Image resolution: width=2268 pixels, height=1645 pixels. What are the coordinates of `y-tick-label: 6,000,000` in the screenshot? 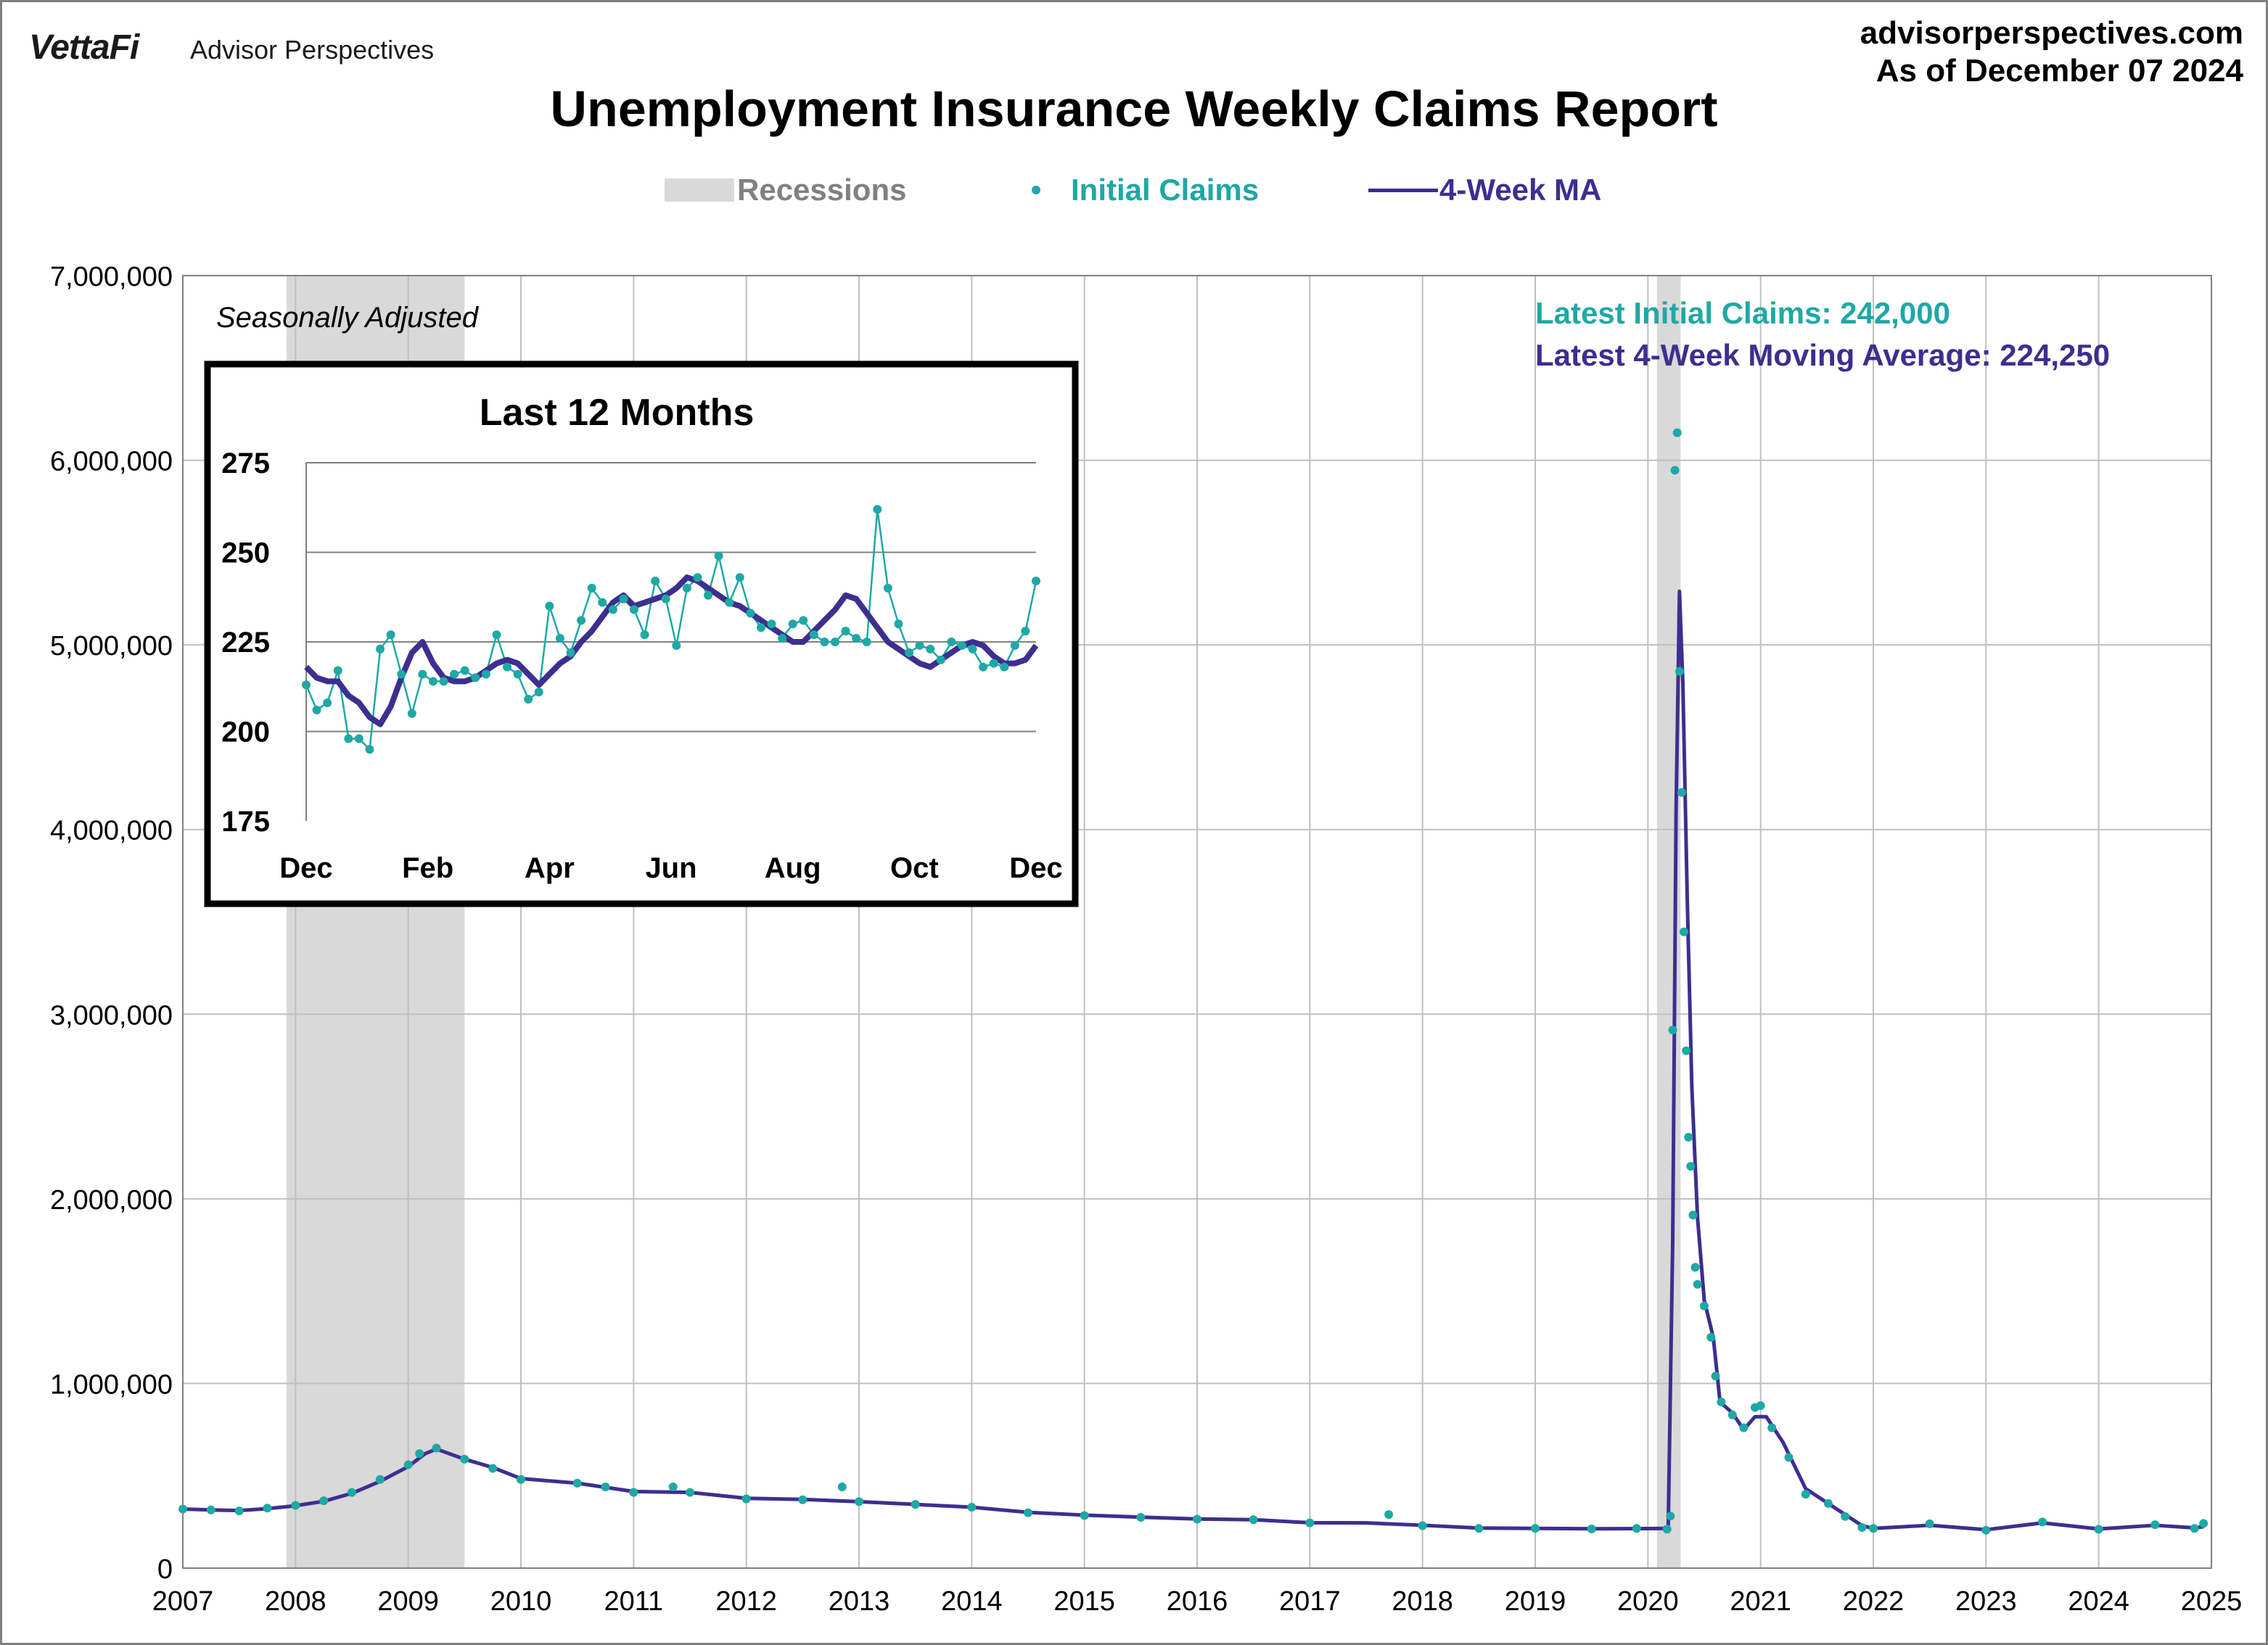 It's located at (112, 462).